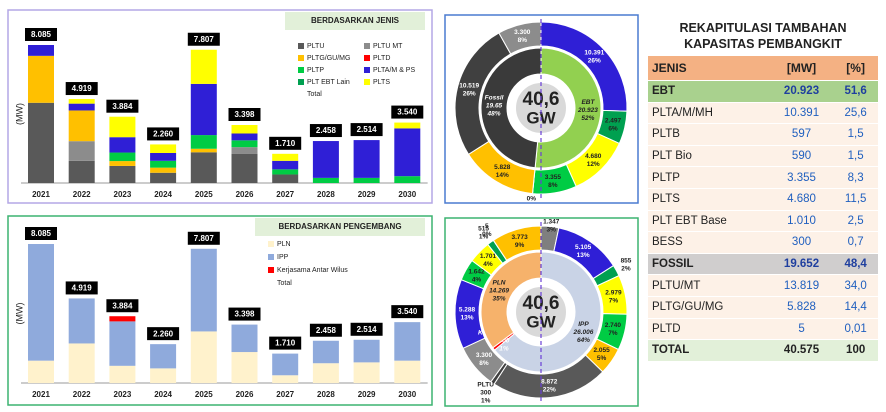  What do you see at coordinates (855, 199) in the screenshot?
I see `table-cell: 11,5` at bounding box center [855, 199].